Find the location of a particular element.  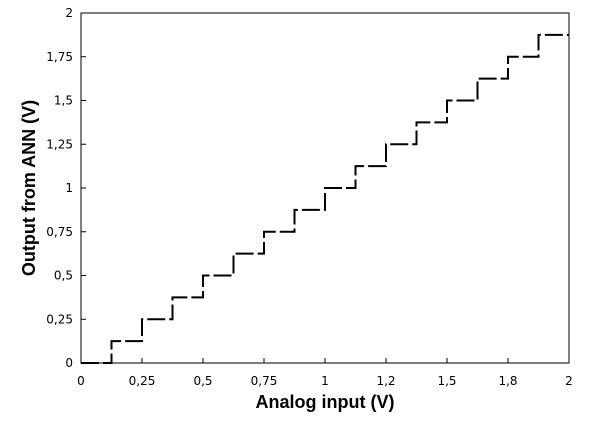

y-tick-label: 0,5 is located at coordinates (63, 276).